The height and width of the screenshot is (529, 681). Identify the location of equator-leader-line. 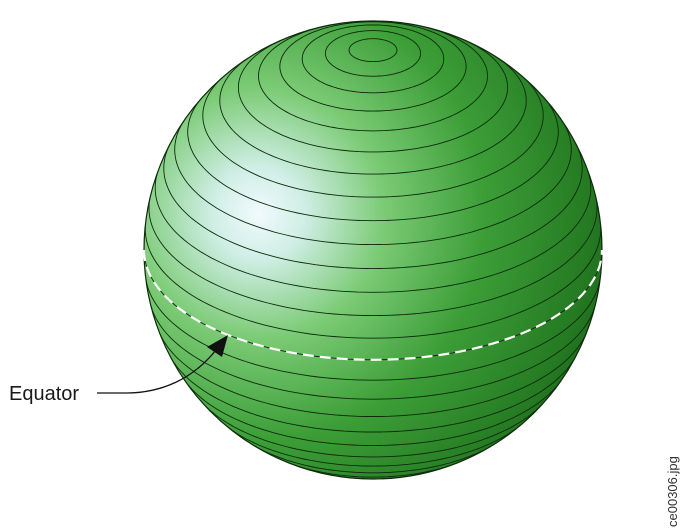
(157, 371).